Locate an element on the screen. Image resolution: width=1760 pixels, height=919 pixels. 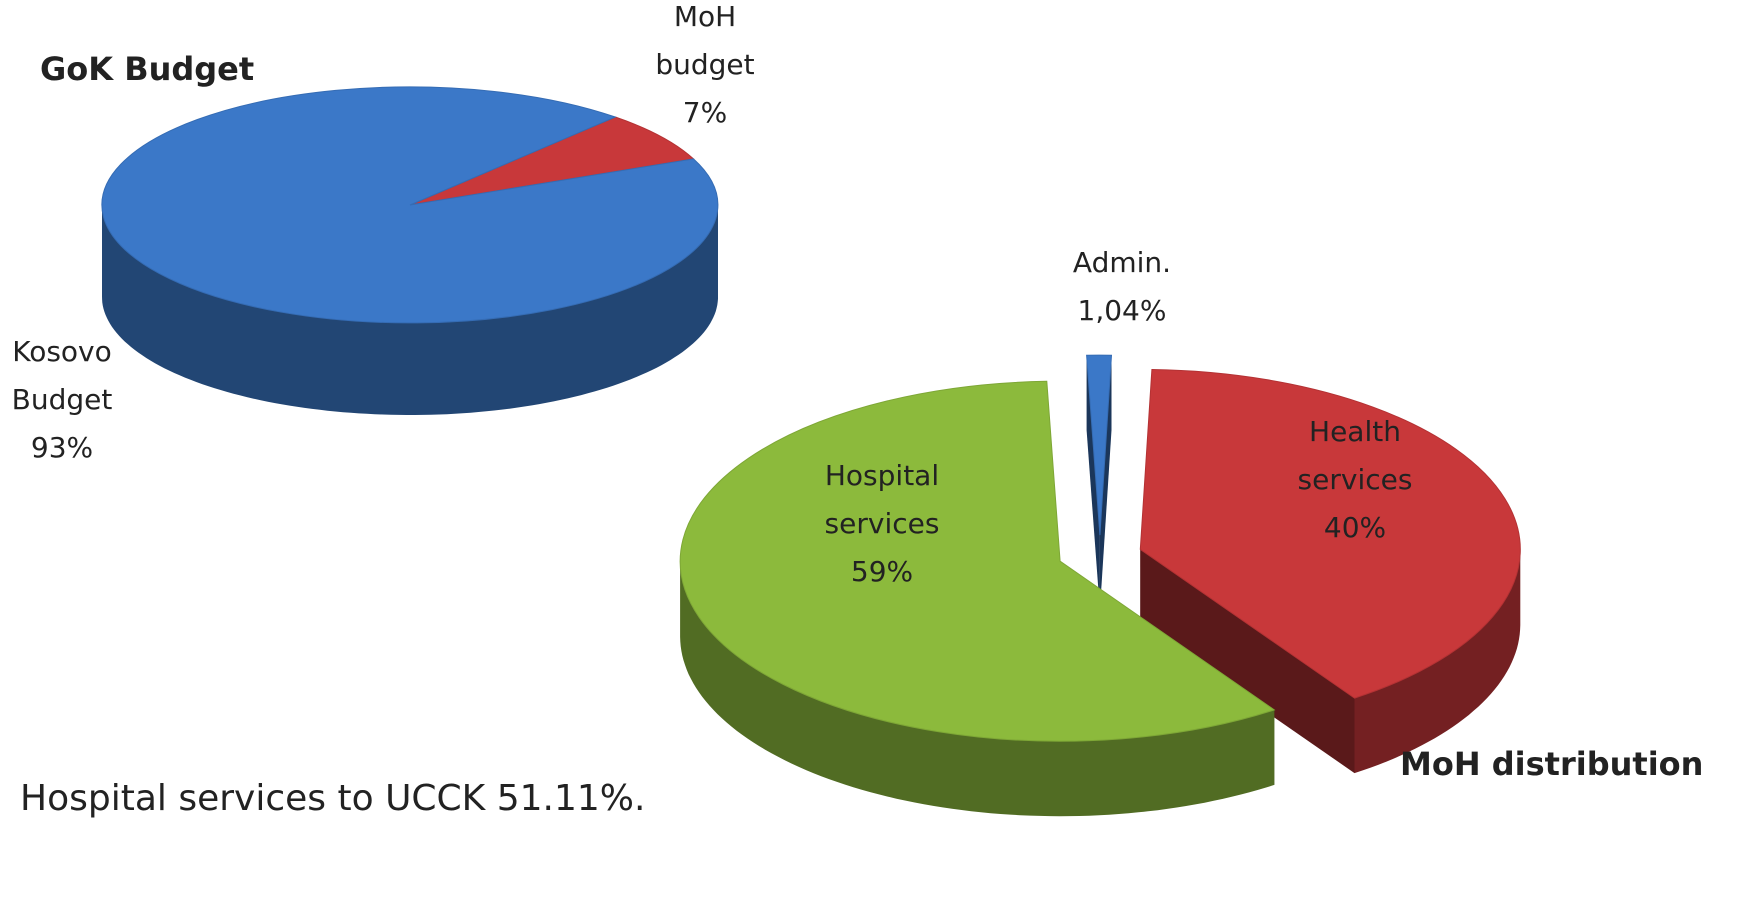
chart-title: GoK Budget is located at coordinates (147, 69).